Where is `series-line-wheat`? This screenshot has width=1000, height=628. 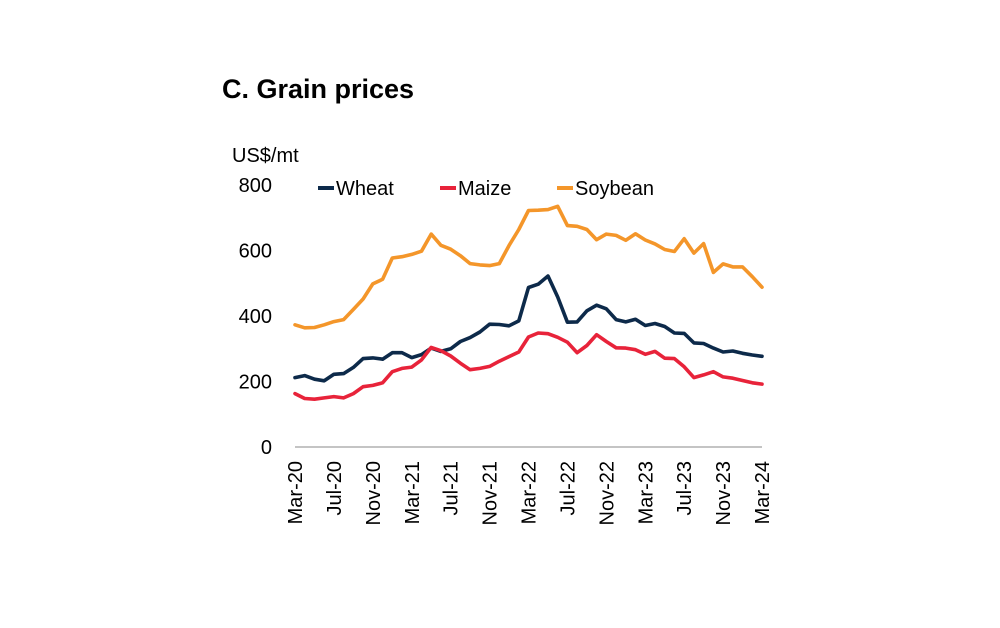 series-line-wheat is located at coordinates (528, 328).